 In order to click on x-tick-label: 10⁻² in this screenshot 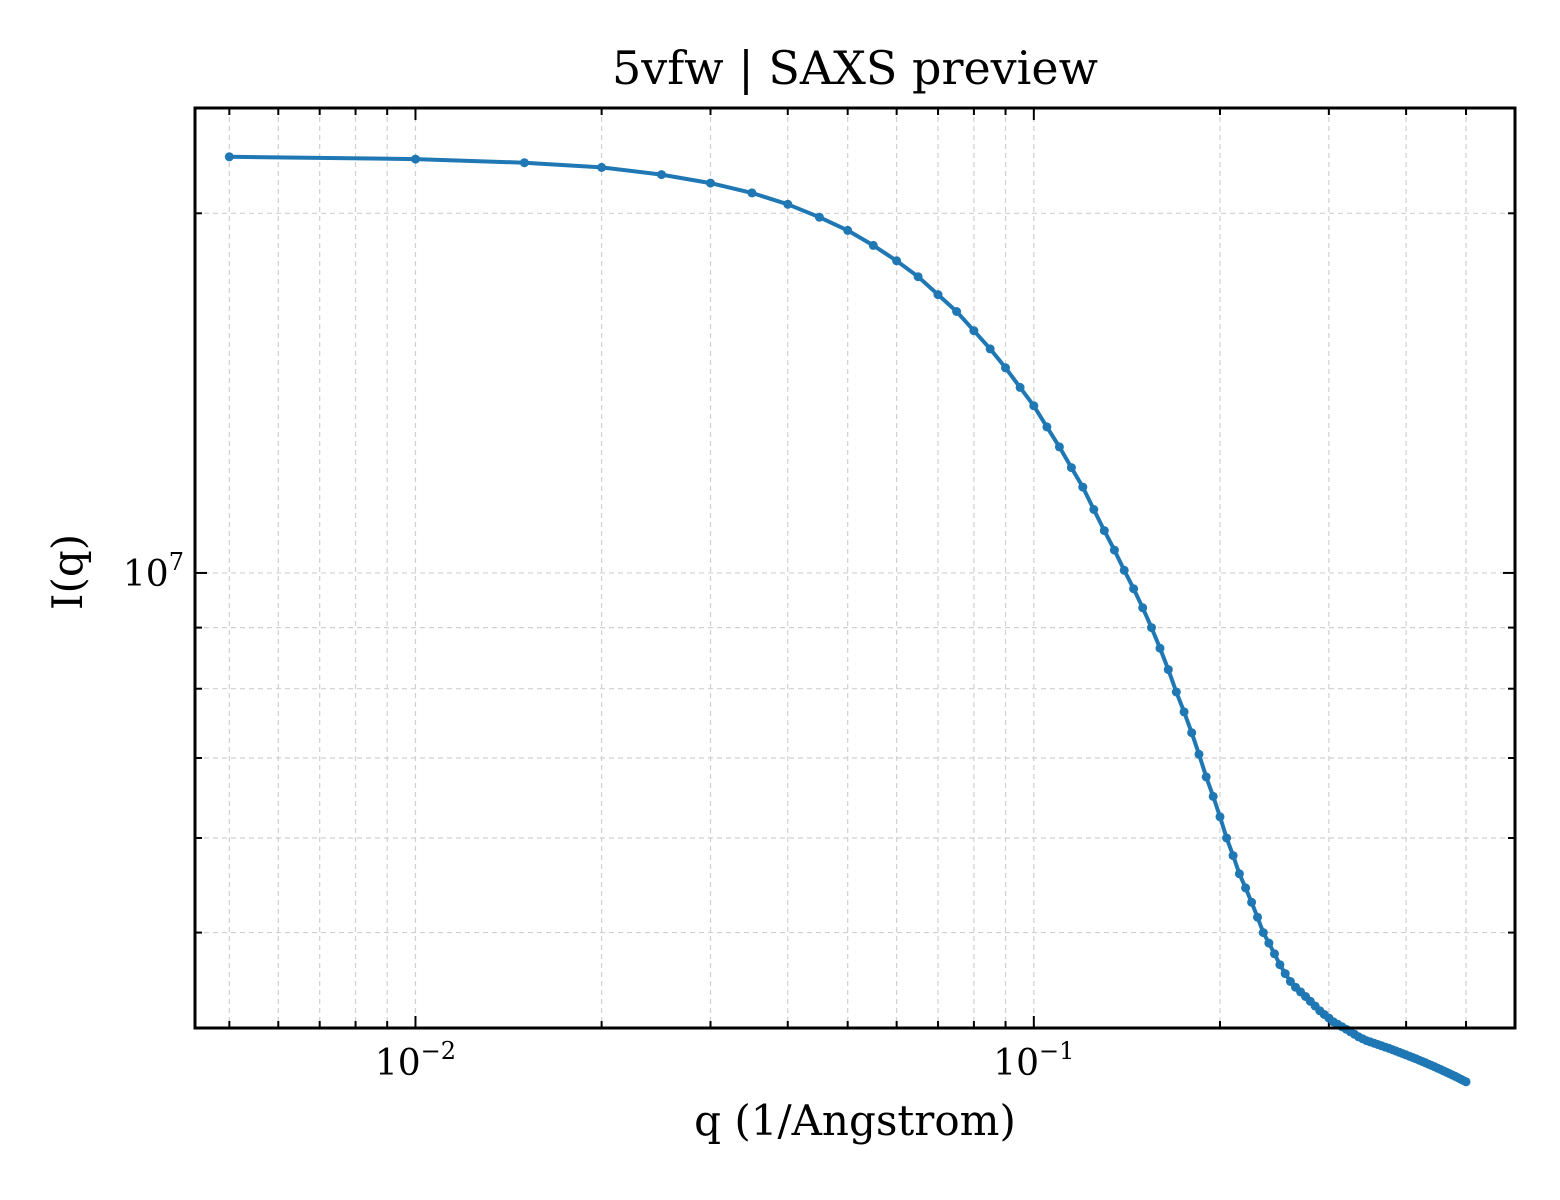, I will do `click(415, 1060)`.